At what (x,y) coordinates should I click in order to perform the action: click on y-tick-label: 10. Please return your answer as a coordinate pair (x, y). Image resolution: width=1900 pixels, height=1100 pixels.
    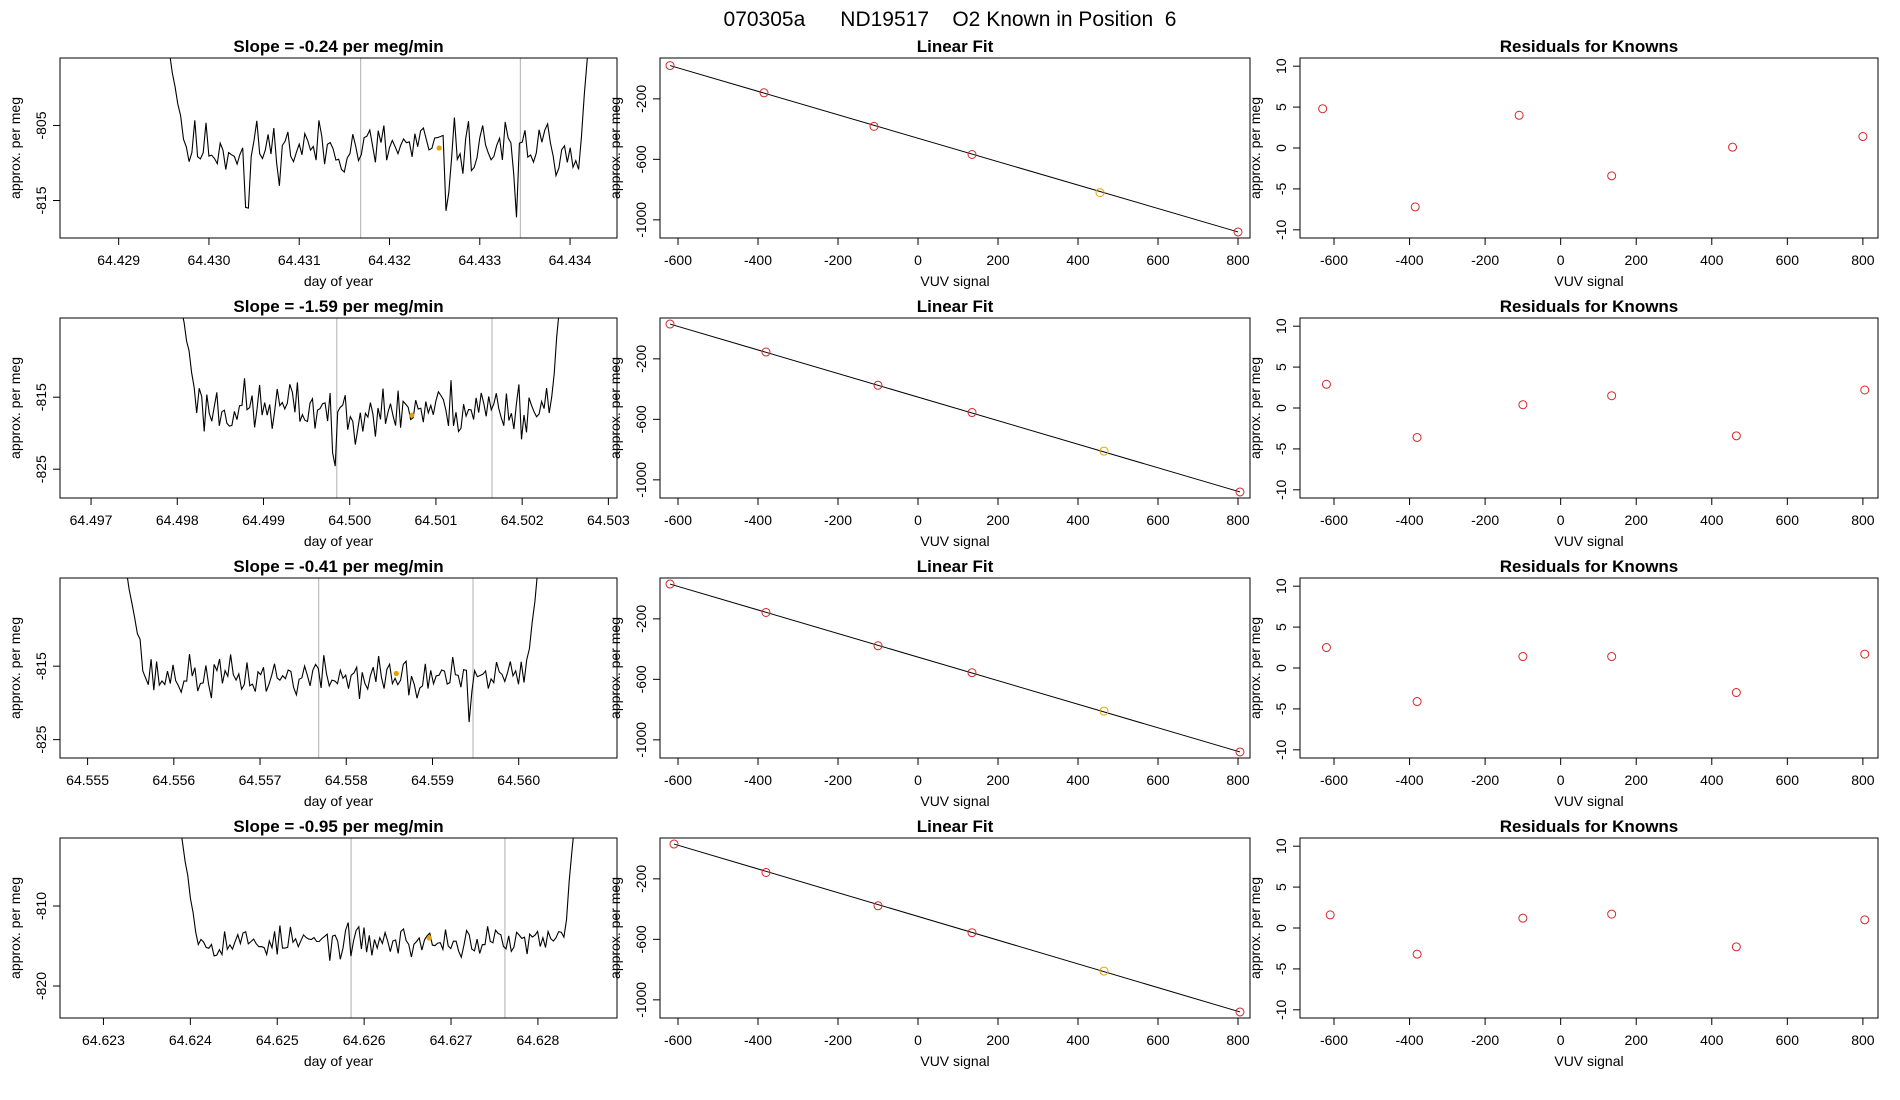
    Looking at the image, I should click on (1281, 326).